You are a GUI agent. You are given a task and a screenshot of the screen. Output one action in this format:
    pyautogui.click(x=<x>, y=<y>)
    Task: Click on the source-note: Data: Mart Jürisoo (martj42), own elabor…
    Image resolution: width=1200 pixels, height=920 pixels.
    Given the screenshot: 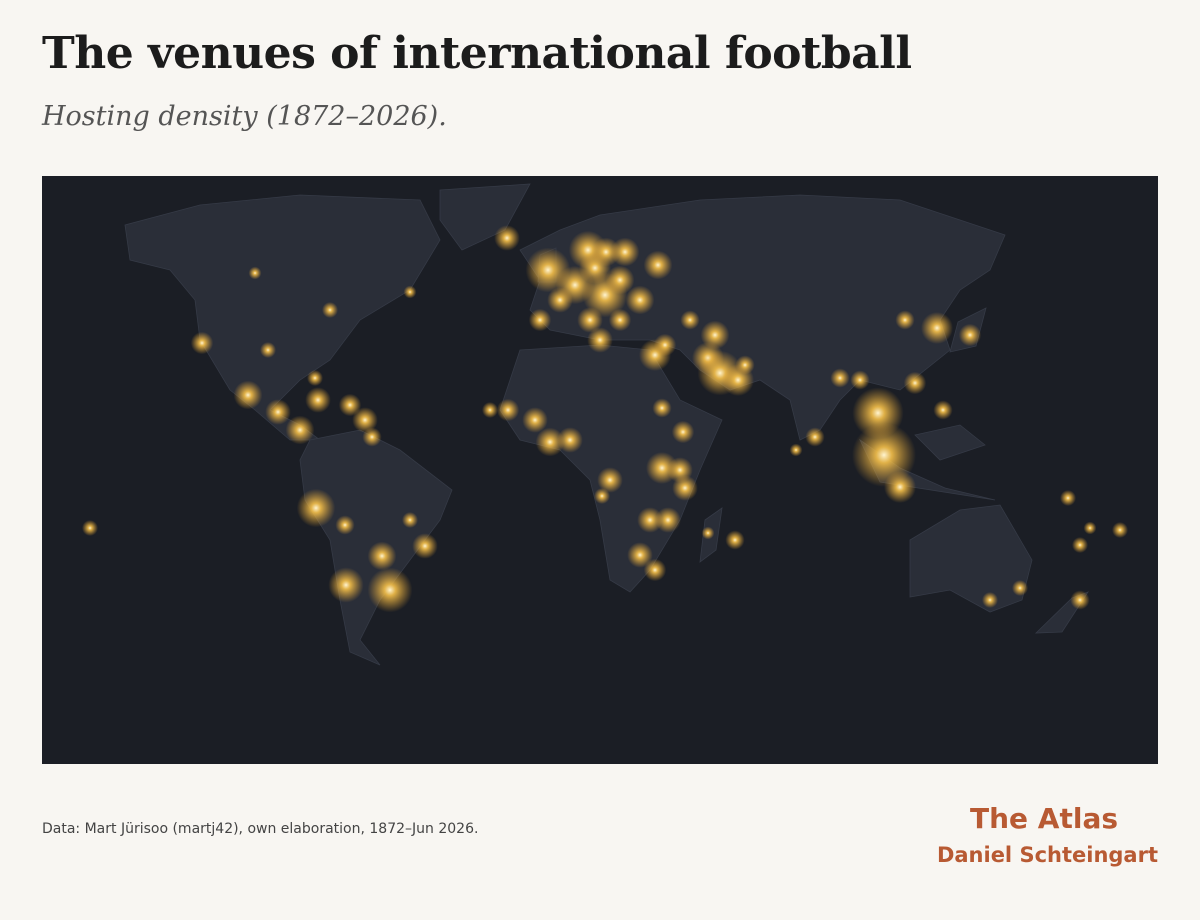 What is the action you would take?
    pyautogui.click(x=260, y=829)
    